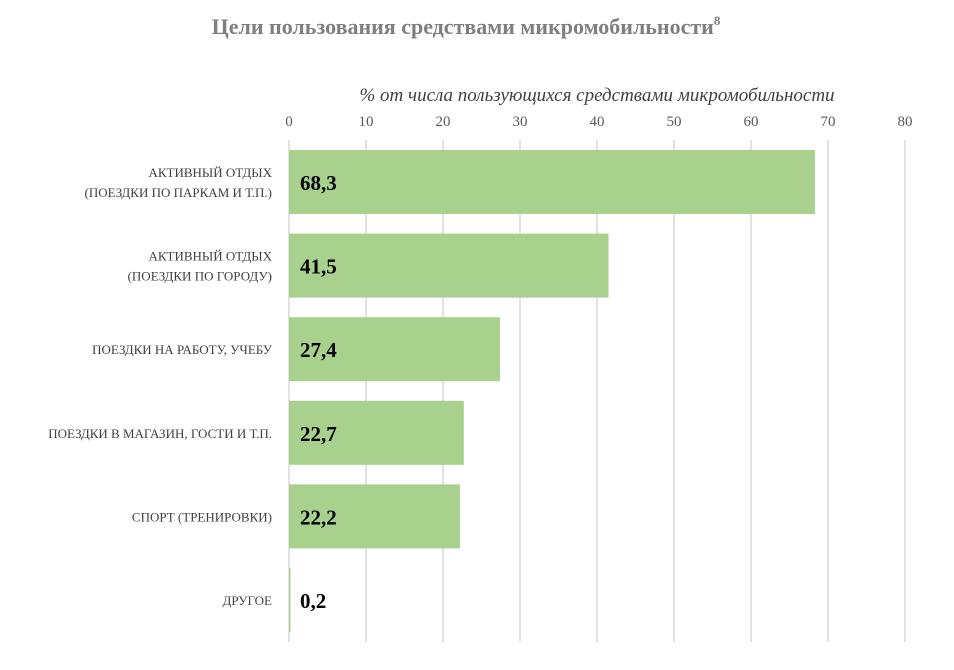 This screenshot has height=670, width=954. What do you see at coordinates (318, 183) in the screenshot?
I see `data-label: 68,3` at bounding box center [318, 183].